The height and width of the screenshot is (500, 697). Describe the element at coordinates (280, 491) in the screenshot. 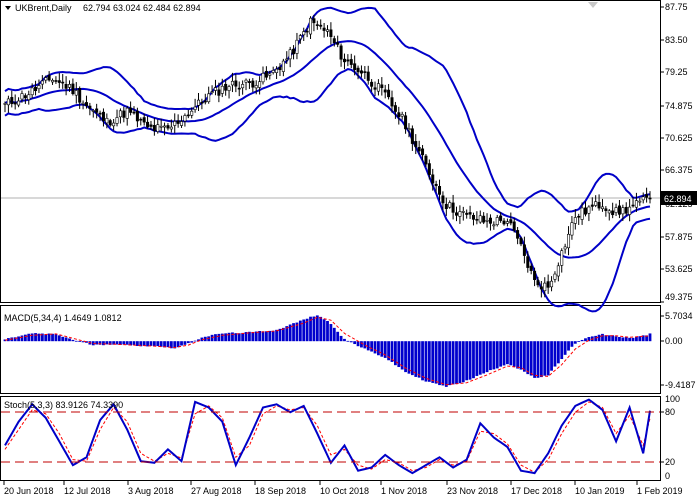

I see `date-label: 18 Sep 2018` at that location.